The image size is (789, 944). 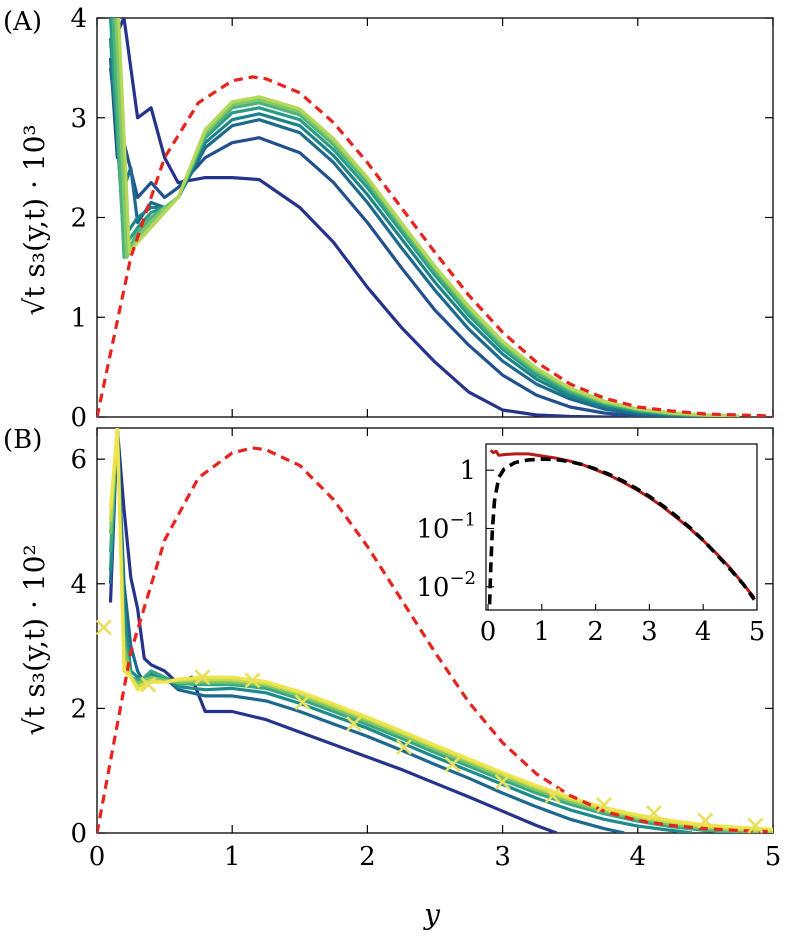 I want to click on panel-b-xtick-label: 2, so click(x=367, y=857).